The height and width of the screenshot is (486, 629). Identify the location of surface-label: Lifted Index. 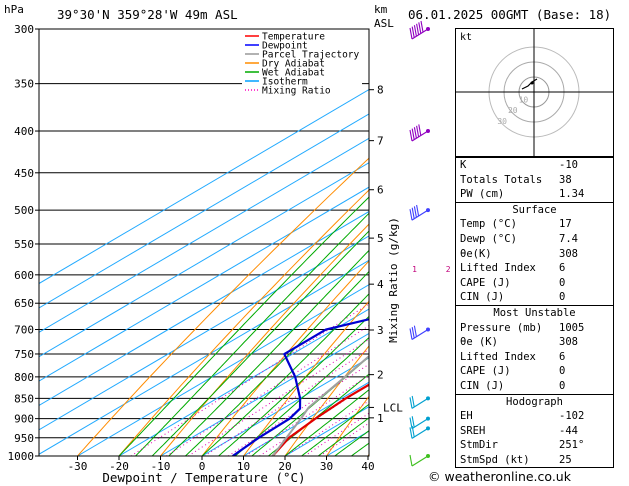
(498, 268).